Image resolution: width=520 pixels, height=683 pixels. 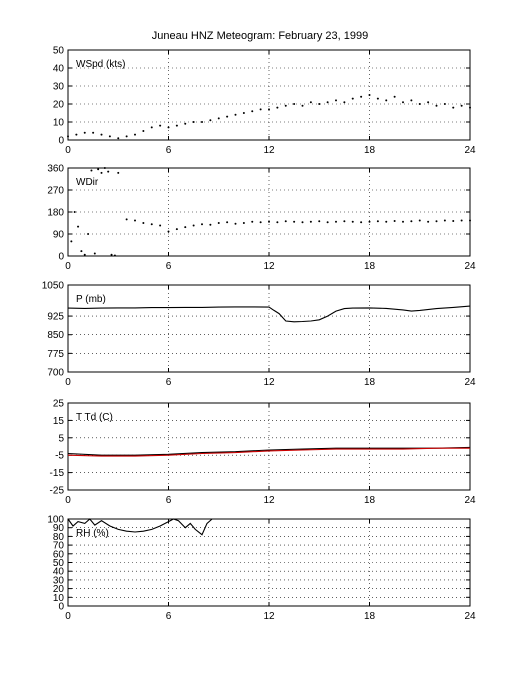 What do you see at coordinates (59, 546) in the screenshot?
I see `y-tick-label: 70` at bounding box center [59, 546].